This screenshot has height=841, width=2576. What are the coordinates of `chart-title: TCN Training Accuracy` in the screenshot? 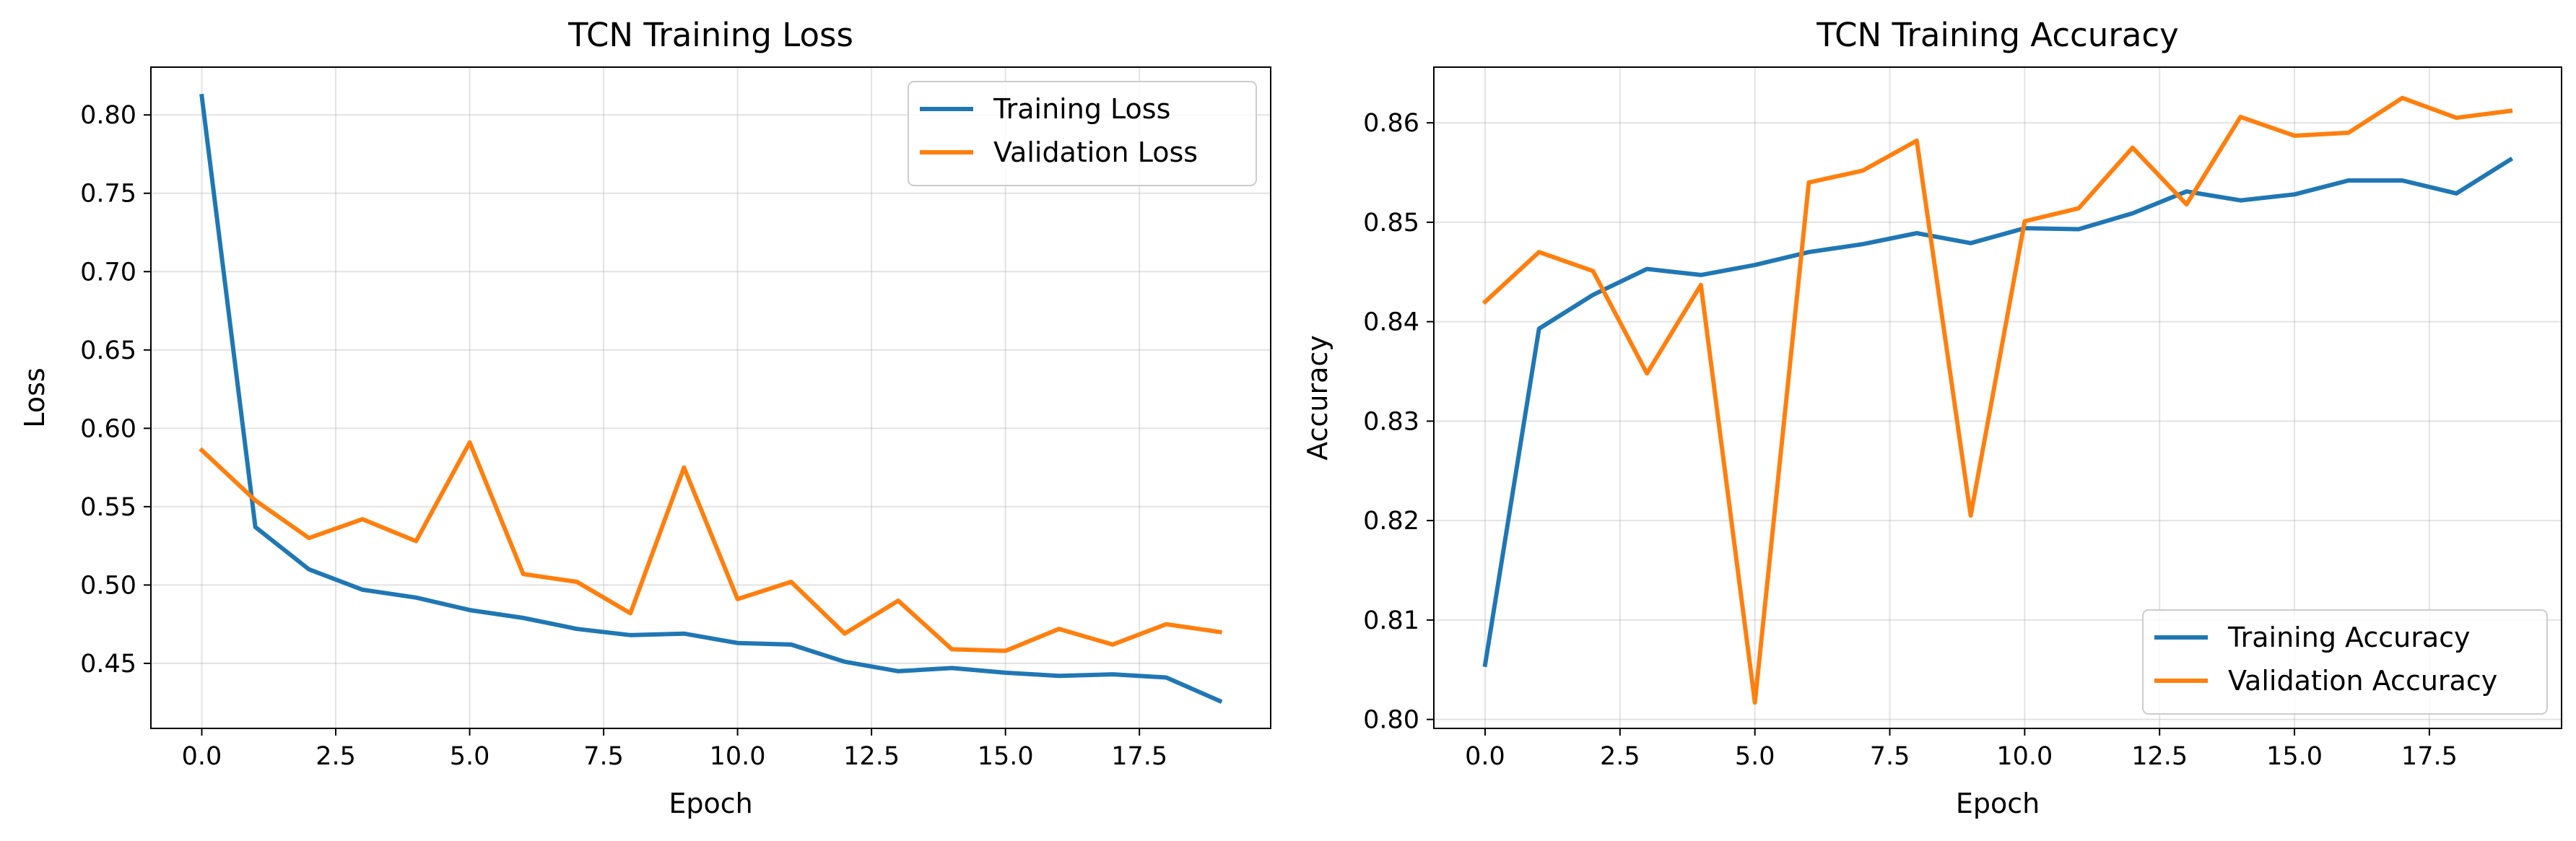 It's located at (1998, 35).